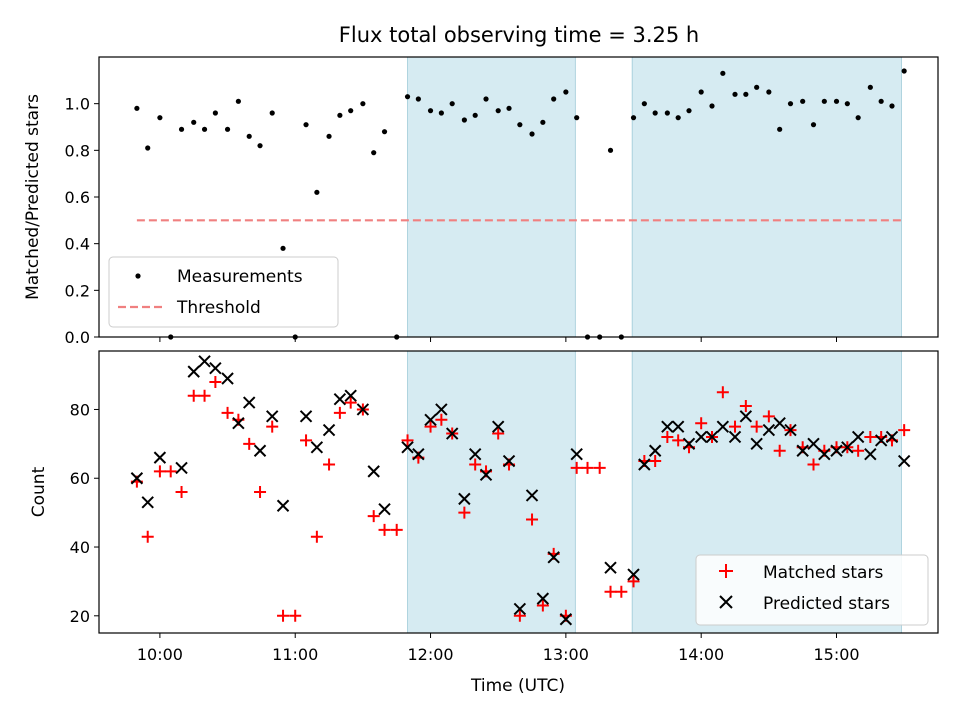  I want to click on top-y-axis-label: Matched/Predicted stars, so click(33, 197).